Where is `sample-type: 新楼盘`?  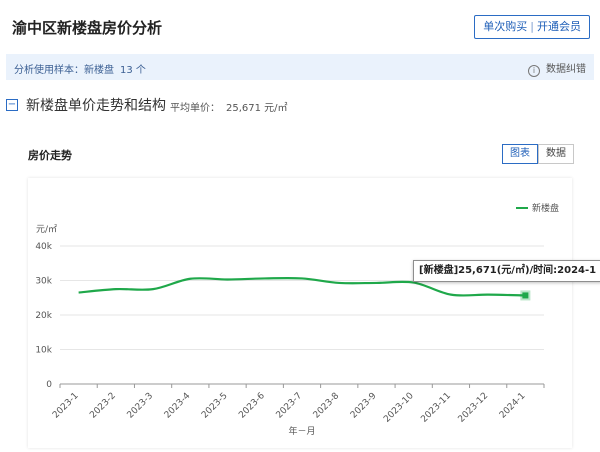
sample-type: 新楼盘 is located at coordinates (99, 70).